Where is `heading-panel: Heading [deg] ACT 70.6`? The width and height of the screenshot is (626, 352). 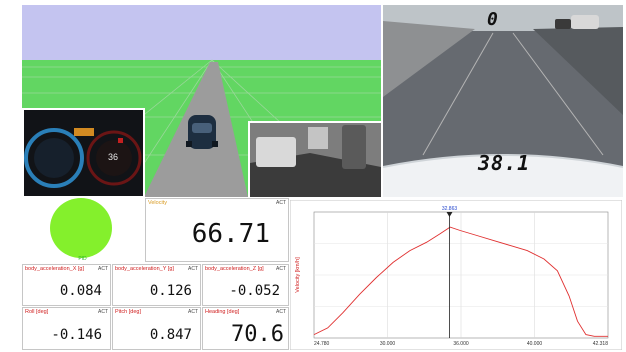 heading-panel: Heading [deg] ACT 70.6 is located at coordinates (245, 328).